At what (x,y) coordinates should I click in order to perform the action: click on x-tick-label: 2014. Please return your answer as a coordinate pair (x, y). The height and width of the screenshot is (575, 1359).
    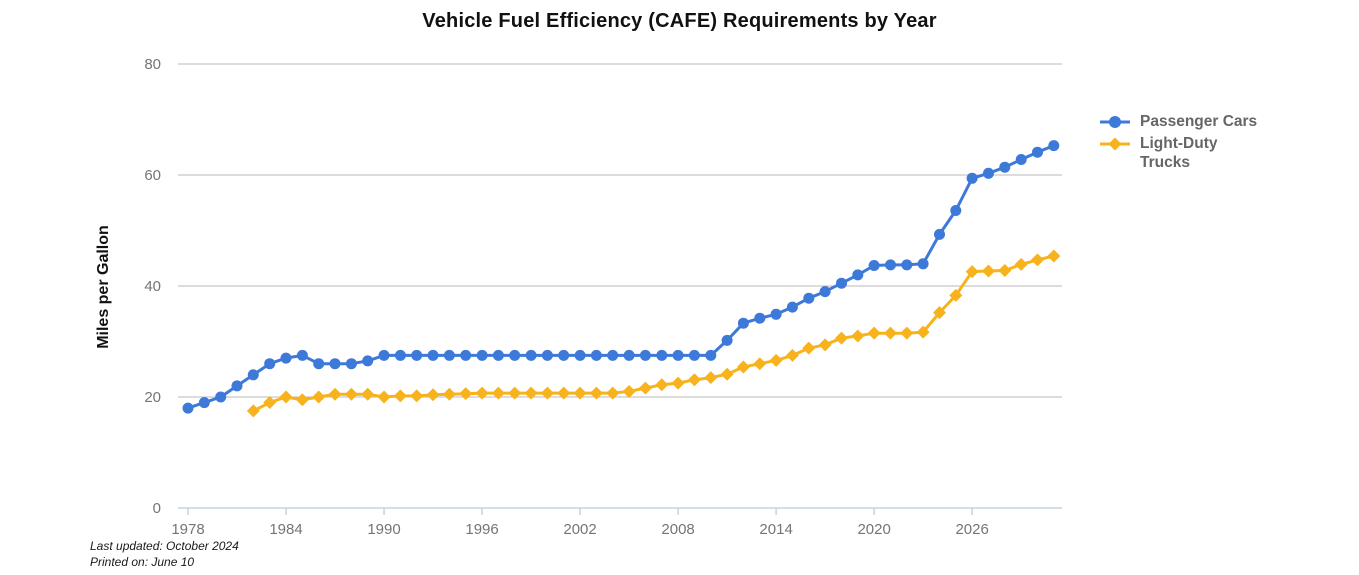
    Looking at the image, I should click on (775, 529).